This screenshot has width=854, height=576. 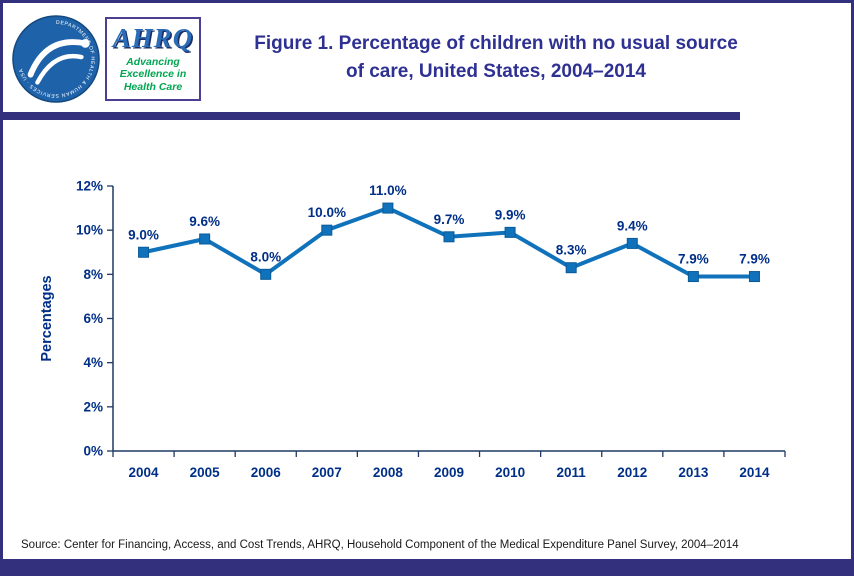 What do you see at coordinates (388, 472) in the screenshot?
I see `x-axis-label: 2008` at bounding box center [388, 472].